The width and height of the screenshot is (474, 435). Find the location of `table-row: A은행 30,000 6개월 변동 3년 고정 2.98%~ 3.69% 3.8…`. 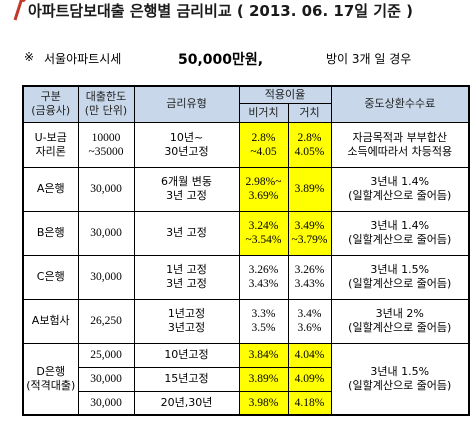

table-row: A은행 30,000 6개월 변동 3년 고정 2.98%~ 3.69% 3.8… is located at coordinates (246, 189).